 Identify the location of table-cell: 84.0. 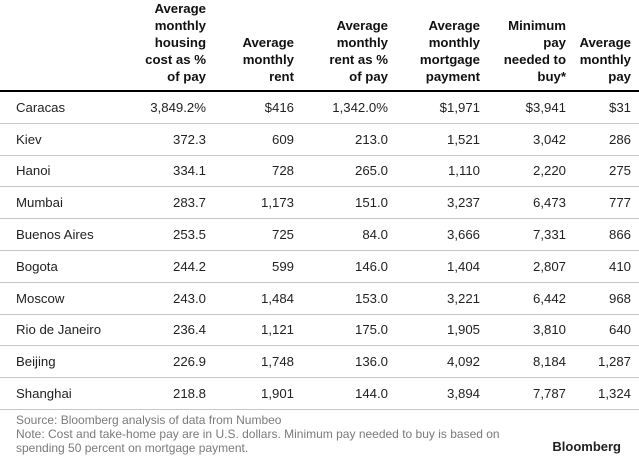
(349, 234).